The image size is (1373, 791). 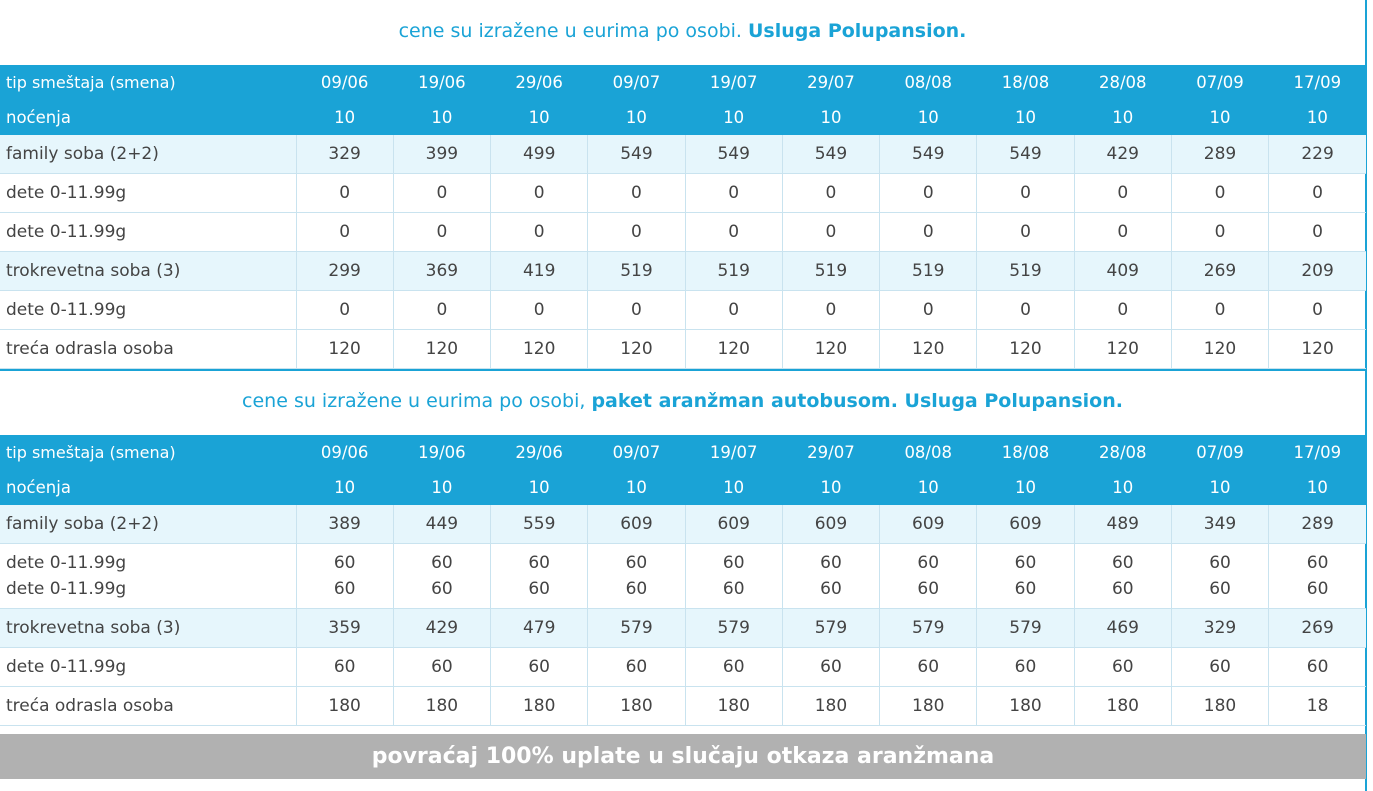 I want to click on price-cell: 419, so click(x=539, y=271).